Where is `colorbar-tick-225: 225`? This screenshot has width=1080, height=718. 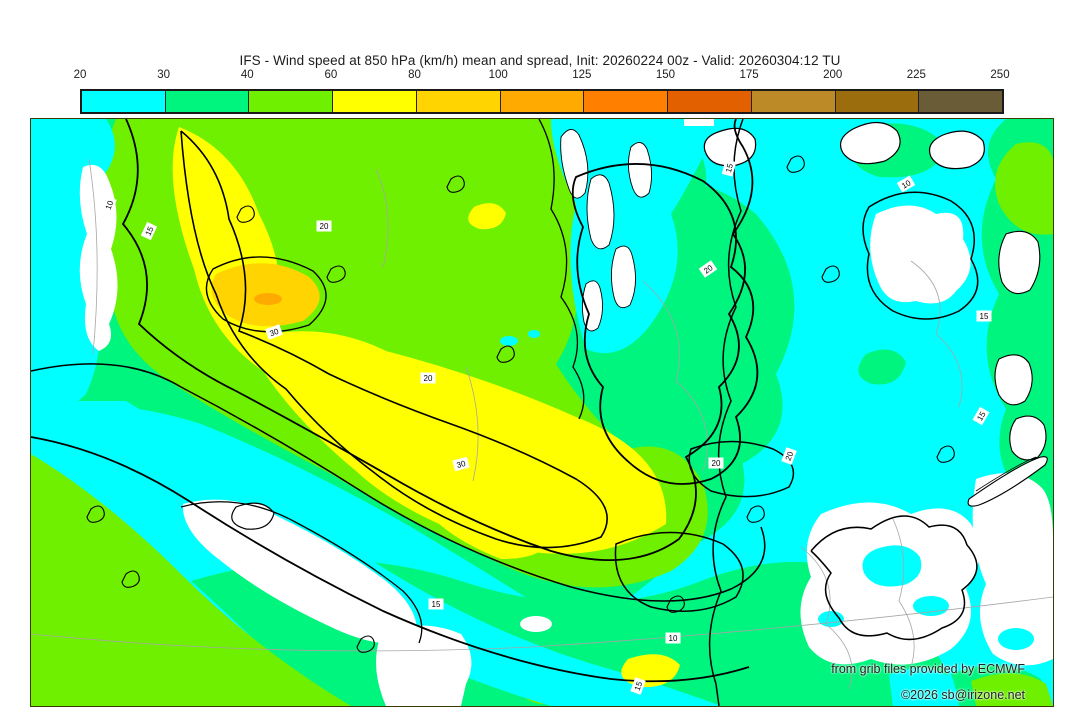 colorbar-tick-225: 225 is located at coordinates (916, 75).